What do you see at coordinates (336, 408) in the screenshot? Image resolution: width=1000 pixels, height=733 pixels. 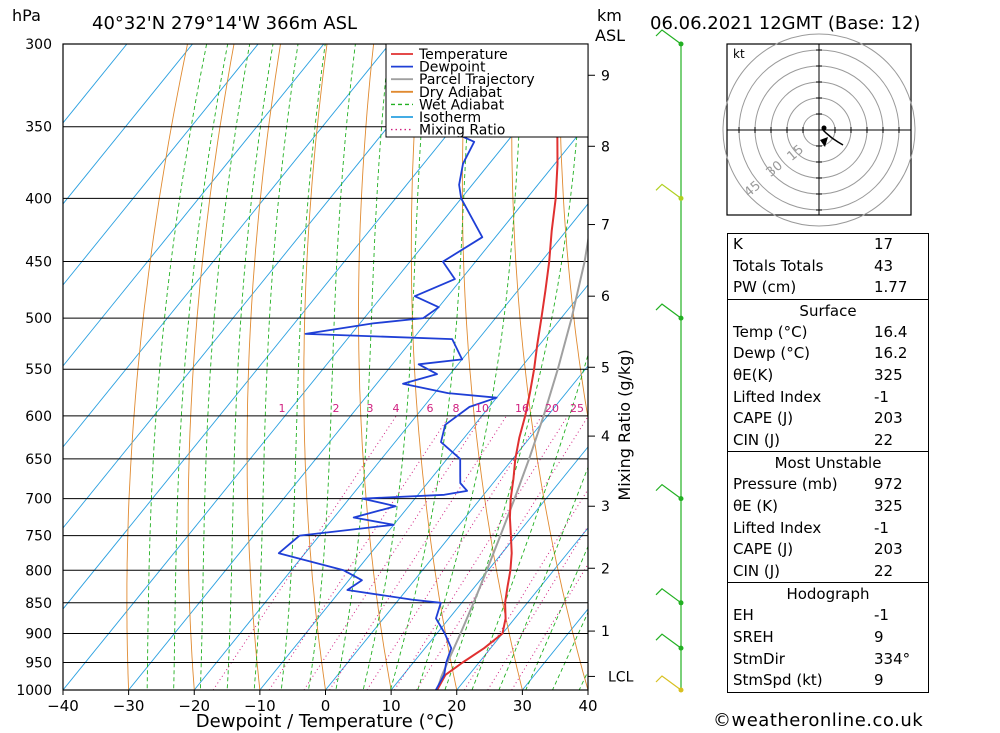 I see `mixing-ratio-label: 2` at bounding box center [336, 408].